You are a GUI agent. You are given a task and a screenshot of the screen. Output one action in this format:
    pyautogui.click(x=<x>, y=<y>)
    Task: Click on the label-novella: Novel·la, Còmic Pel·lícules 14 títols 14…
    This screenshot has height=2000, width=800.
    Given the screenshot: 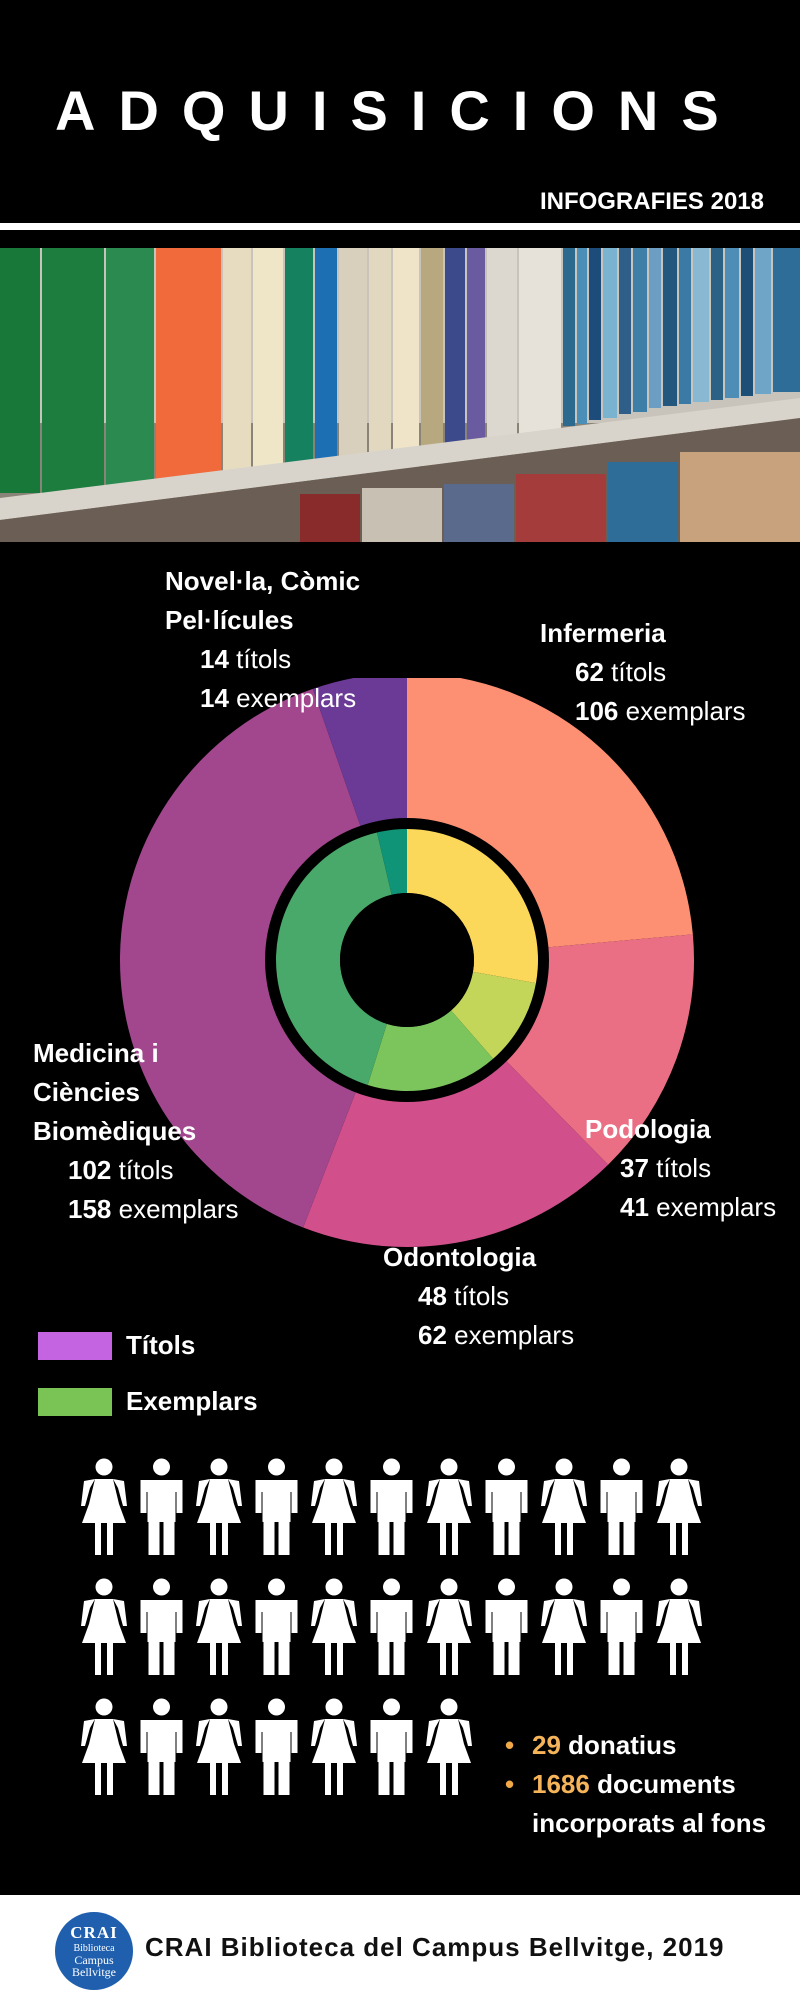 What is the action you would take?
    pyautogui.click(x=262, y=640)
    